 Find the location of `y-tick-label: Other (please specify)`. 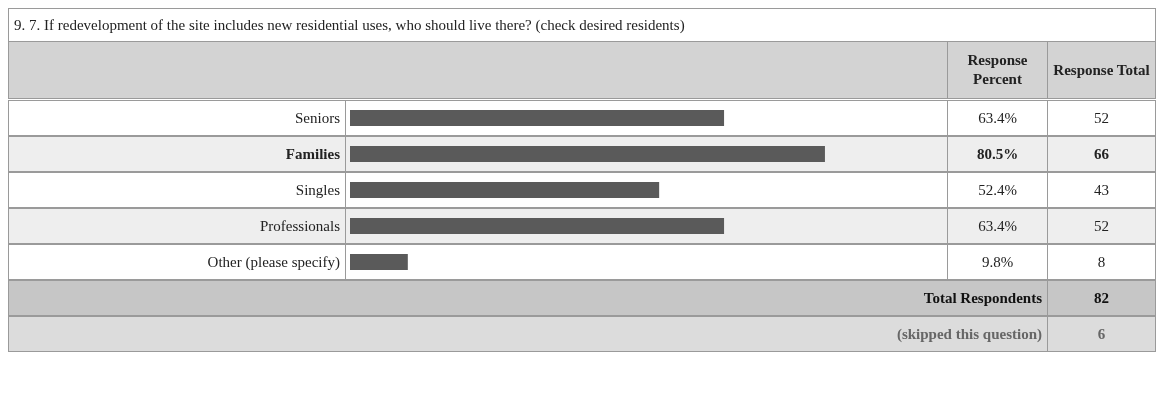

y-tick-label: Other (please specify) is located at coordinates (177, 262).